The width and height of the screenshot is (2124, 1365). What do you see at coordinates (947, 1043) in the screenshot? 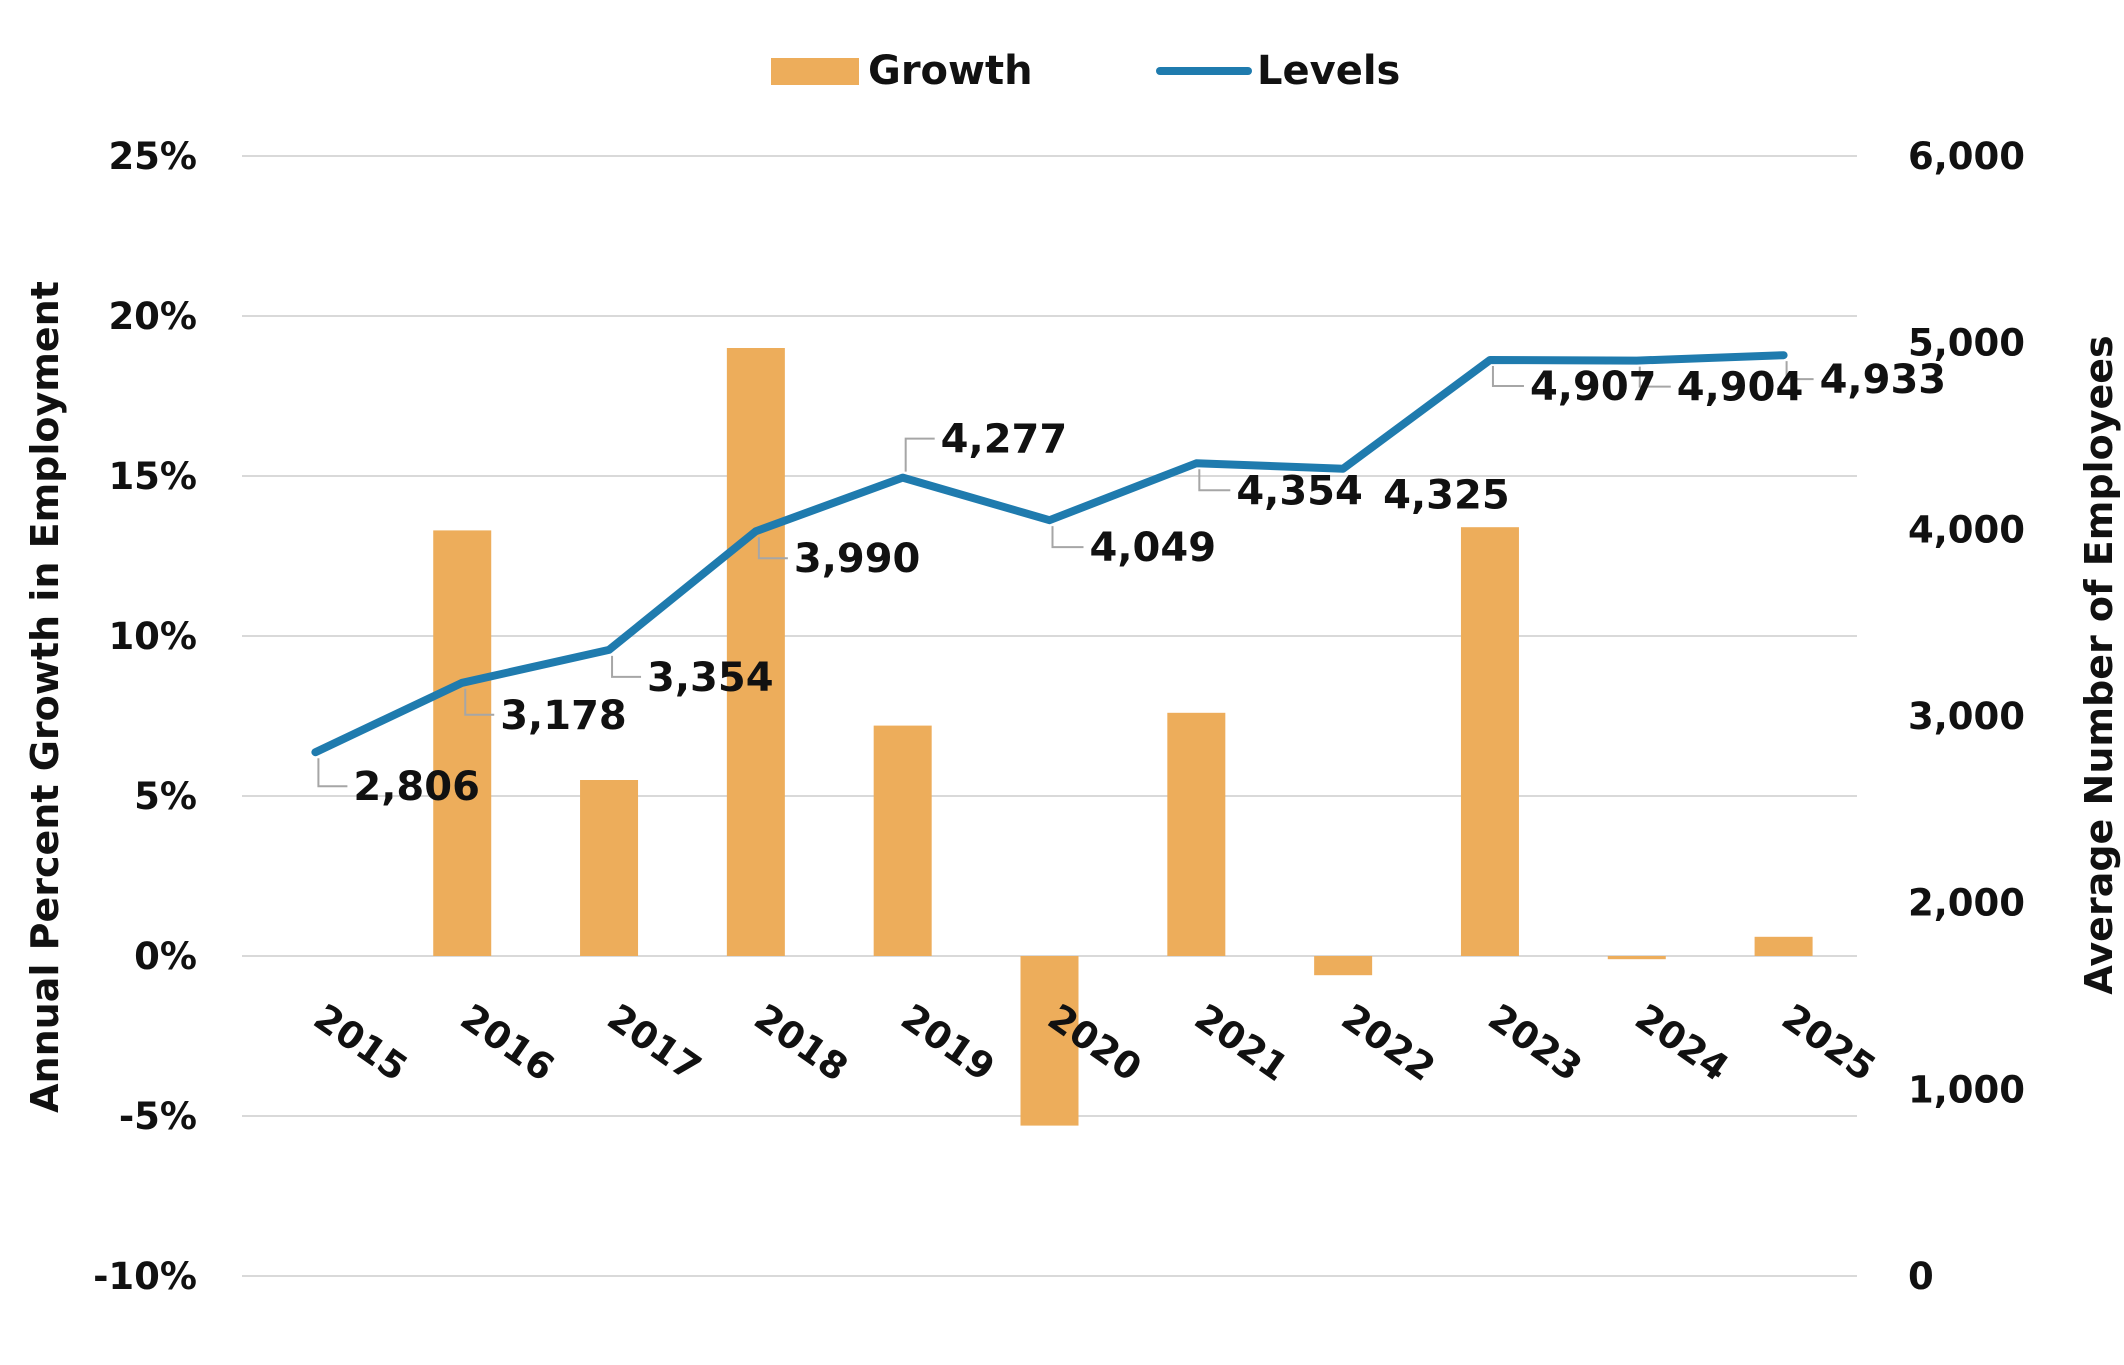
I see `x-tick-label: 2019` at bounding box center [947, 1043].